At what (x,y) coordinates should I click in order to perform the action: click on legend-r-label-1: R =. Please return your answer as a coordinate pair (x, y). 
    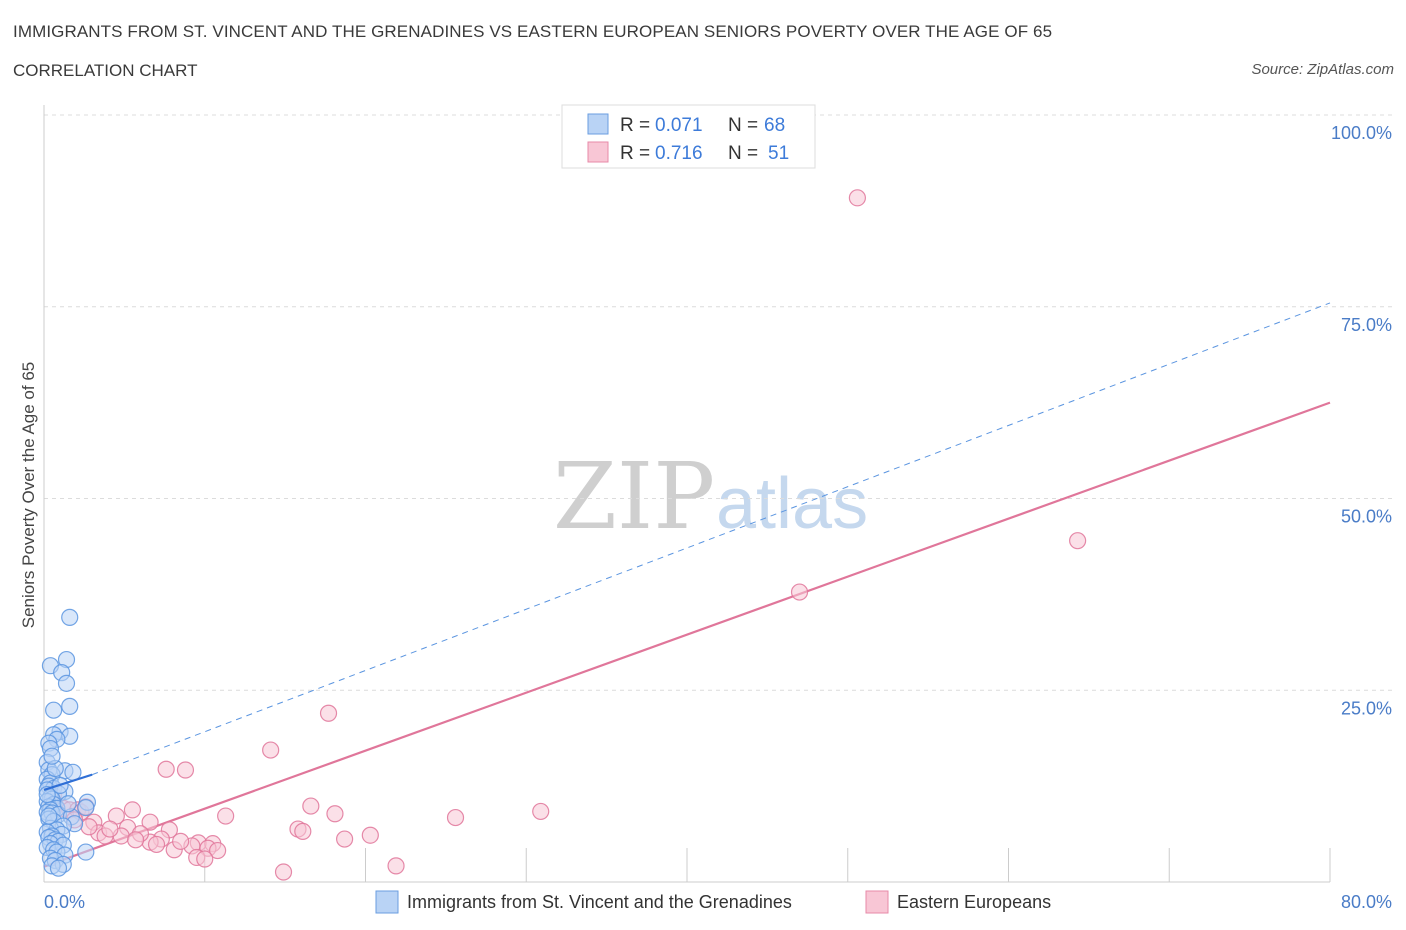
    Looking at the image, I should click on (635, 125).